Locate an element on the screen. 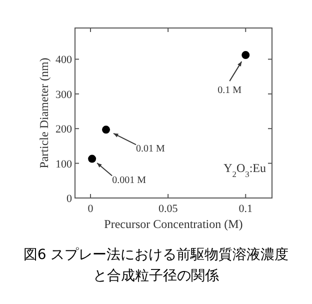 This screenshot has width=312, height=304. y-tick-label: 0 is located at coordinates (69, 199).